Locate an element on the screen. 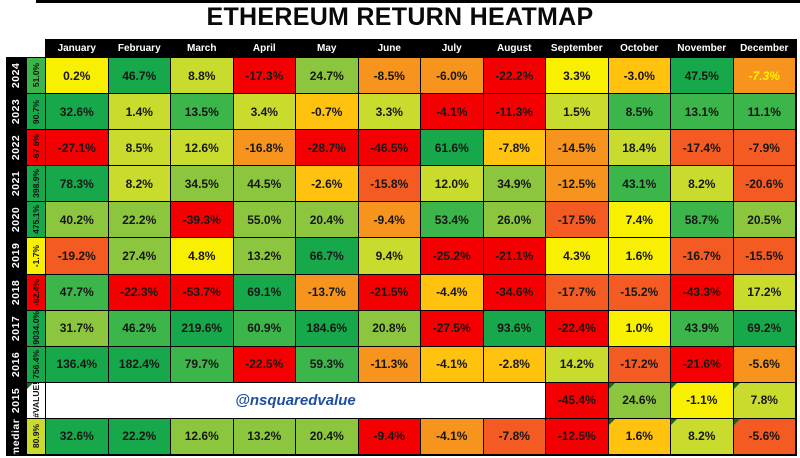  heatmap-cell: 24.6% is located at coordinates (639, 400).